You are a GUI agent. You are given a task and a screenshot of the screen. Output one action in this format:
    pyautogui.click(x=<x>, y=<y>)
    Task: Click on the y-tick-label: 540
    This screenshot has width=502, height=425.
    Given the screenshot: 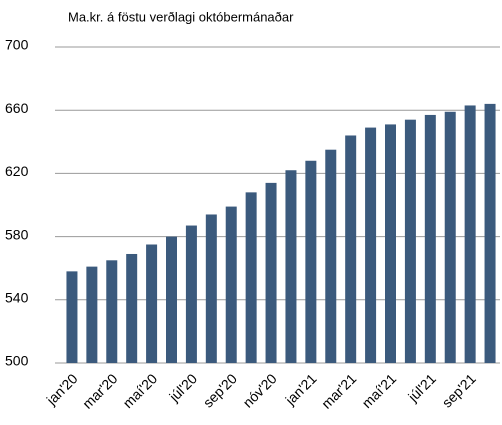 What is the action you would take?
    pyautogui.click(x=17, y=298)
    